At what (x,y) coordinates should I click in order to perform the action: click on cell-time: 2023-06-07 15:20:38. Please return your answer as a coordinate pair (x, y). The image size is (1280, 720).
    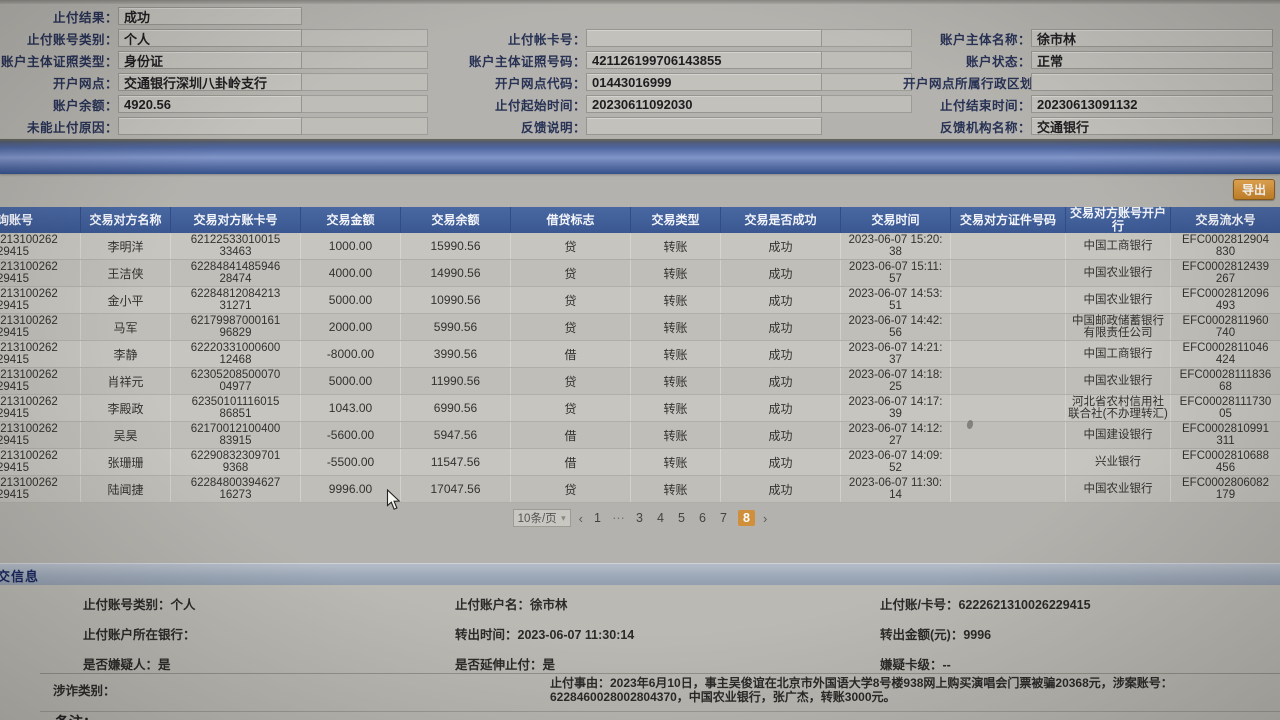
    Looking at the image, I should click on (895, 246).